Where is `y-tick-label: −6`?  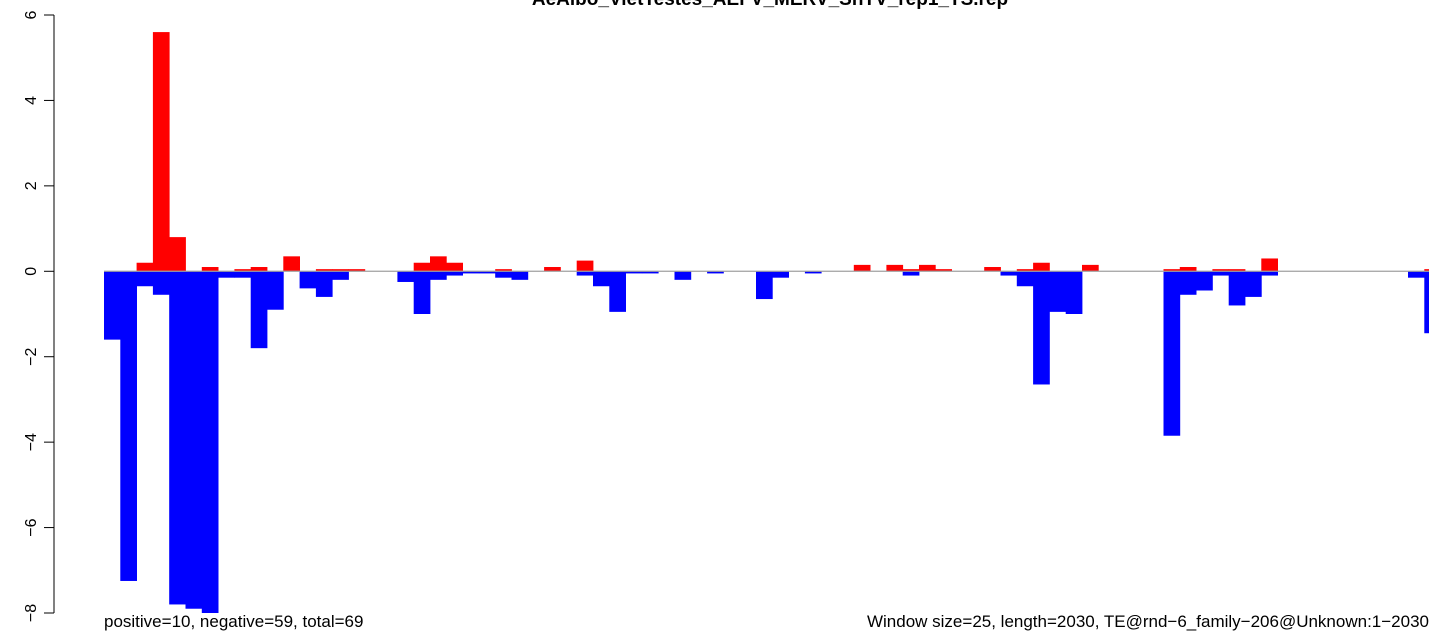
y-tick-label: −6 is located at coordinates (31, 527).